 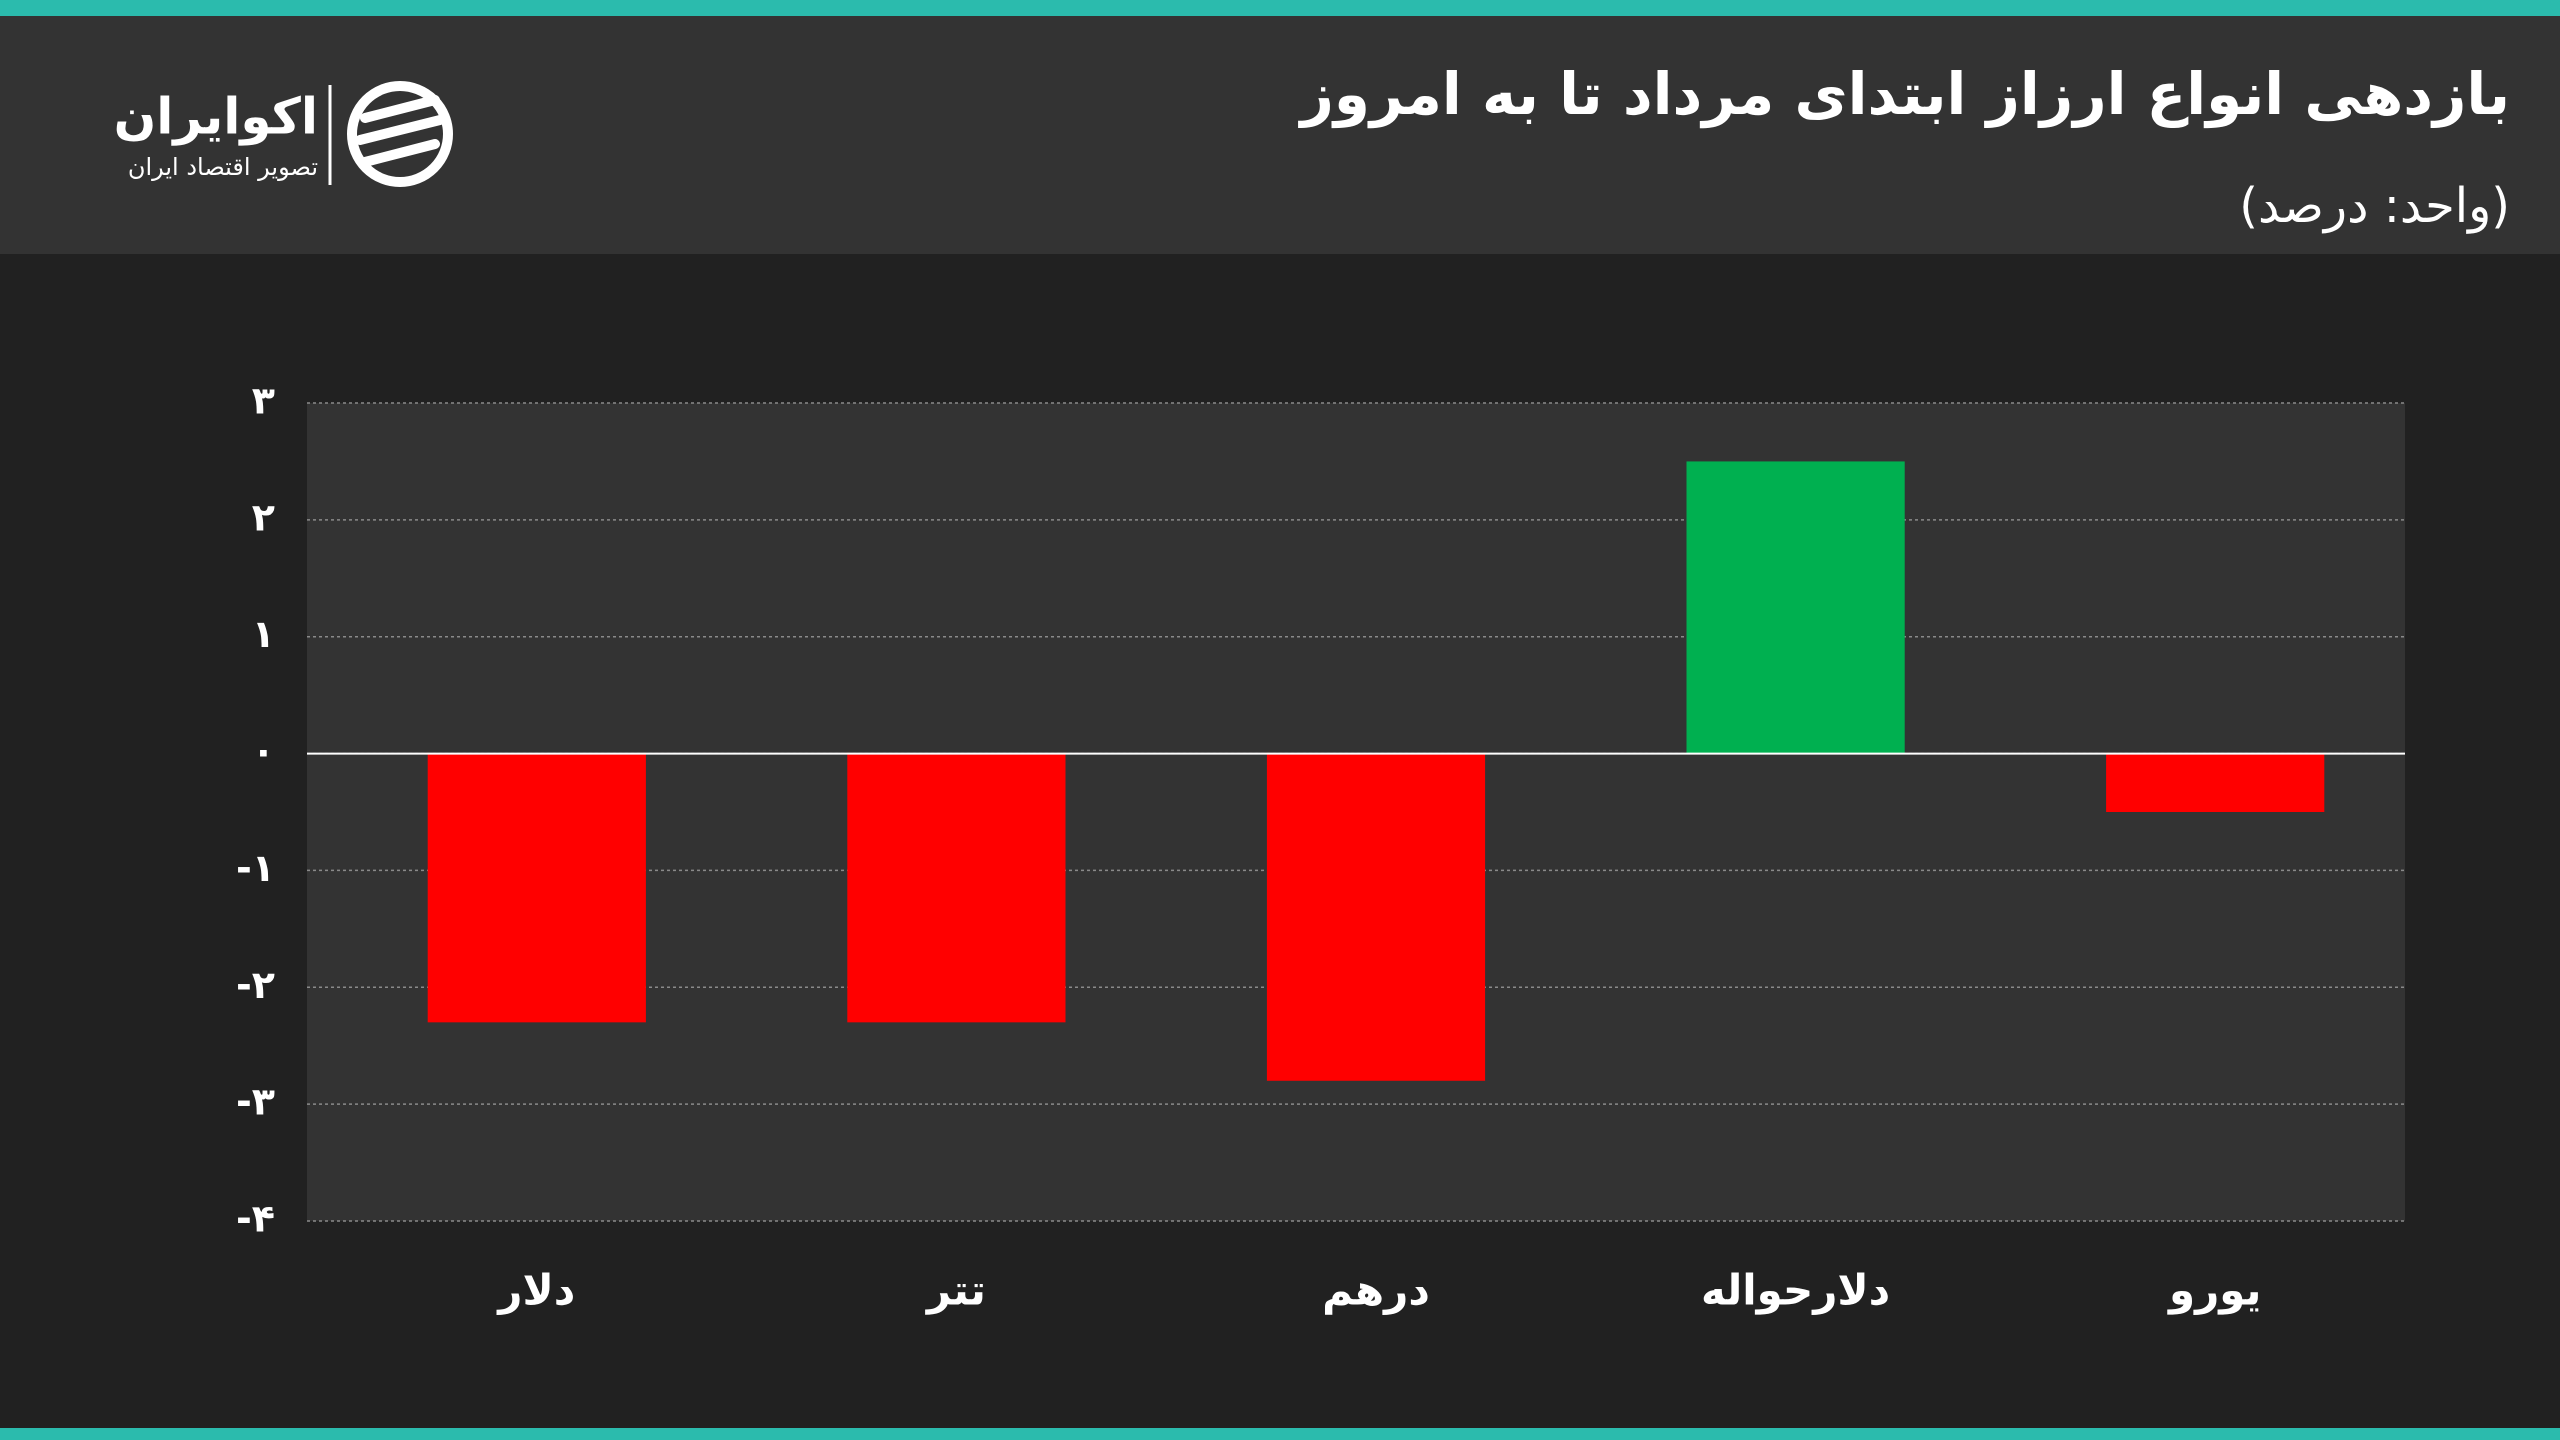 What do you see at coordinates (263, 401) in the screenshot?
I see `y-tick-label: ۳` at bounding box center [263, 401].